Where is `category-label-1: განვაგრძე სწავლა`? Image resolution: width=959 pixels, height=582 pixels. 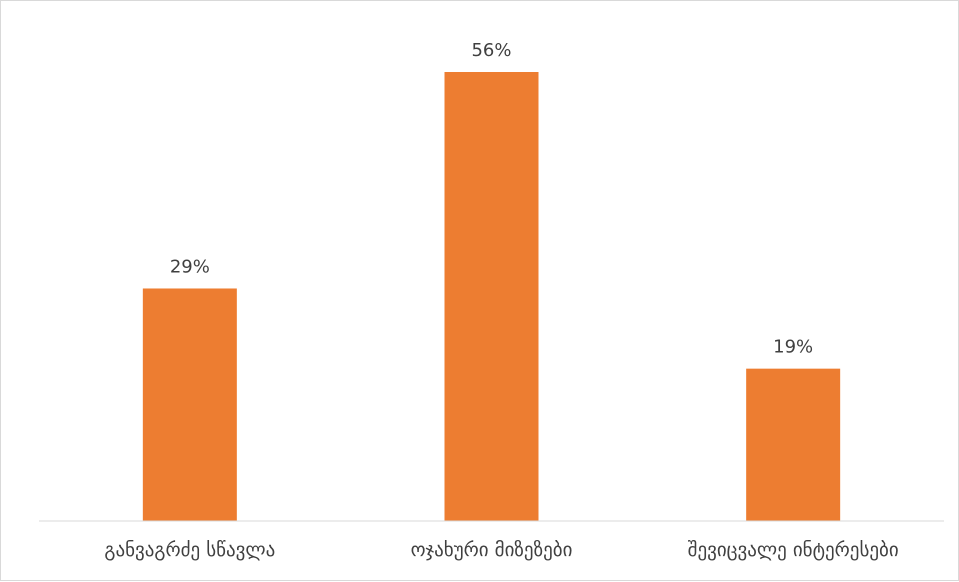 category-label-1: განვაგრძე სწავლა is located at coordinates (189, 550).